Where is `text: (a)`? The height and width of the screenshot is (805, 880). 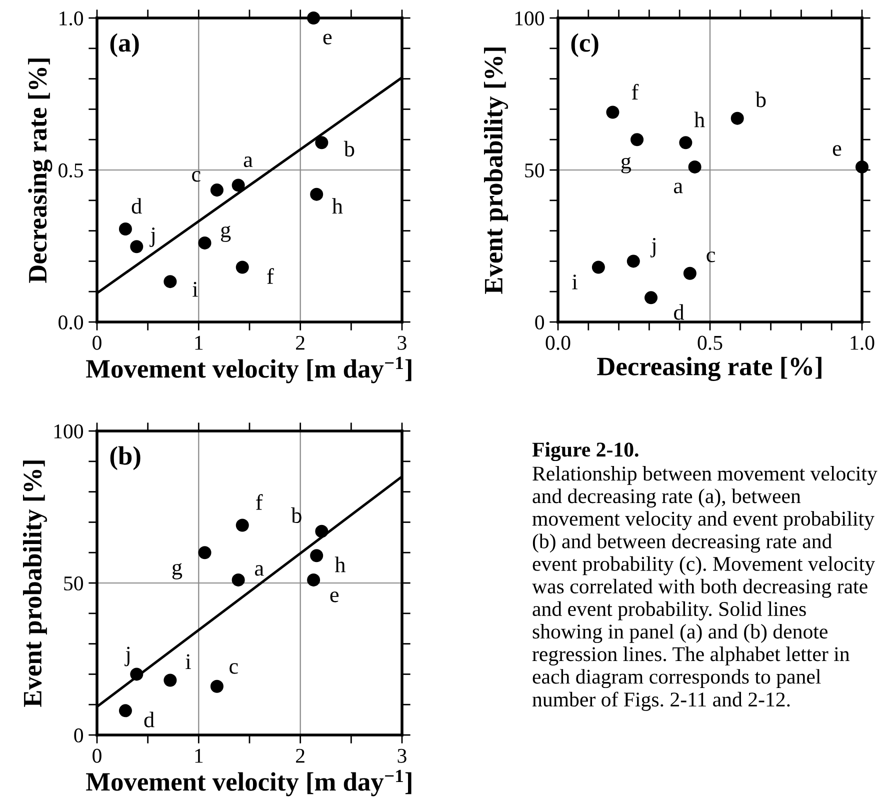 text: (a) is located at coordinates (124, 45).